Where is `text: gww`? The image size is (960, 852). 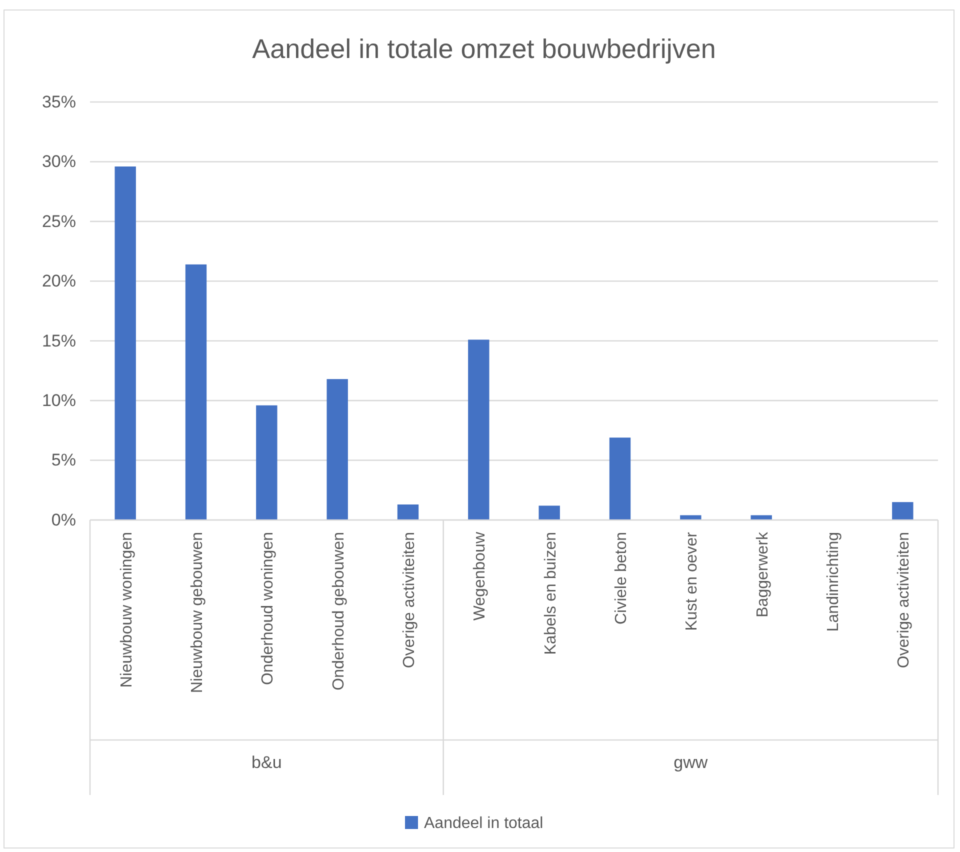
text: gww is located at coordinates (691, 762).